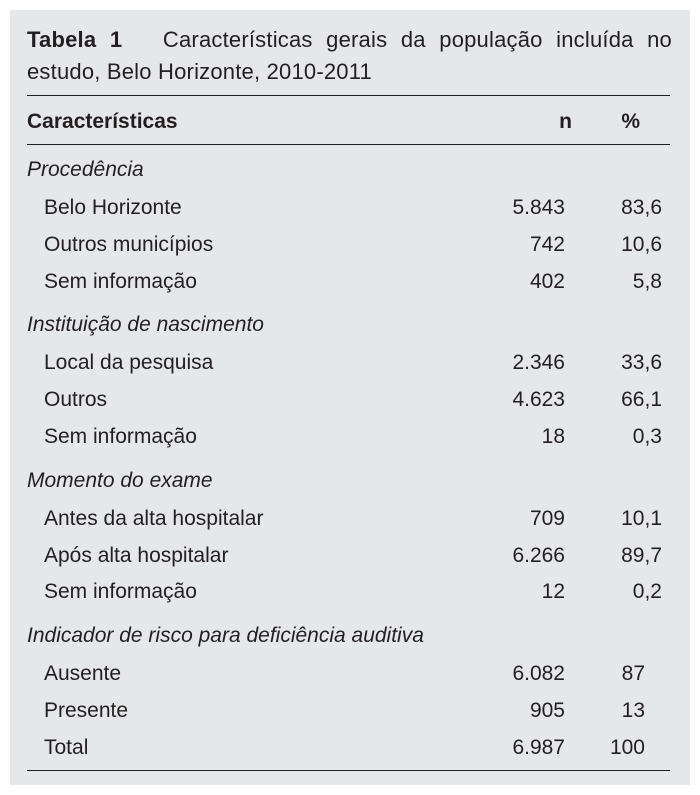 This screenshot has width=700, height=795. What do you see at coordinates (83, 674) in the screenshot?
I see `row-label: Ausente` at bounding box center [83, 674].